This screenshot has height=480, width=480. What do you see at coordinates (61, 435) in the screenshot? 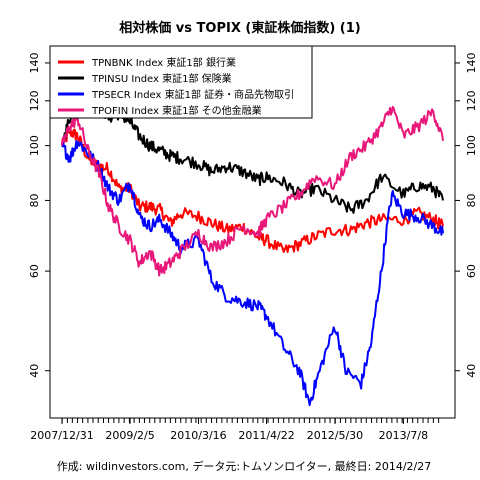
I see `x-tick-label-0: 2007/12/31` at bounding box center [61, 435].